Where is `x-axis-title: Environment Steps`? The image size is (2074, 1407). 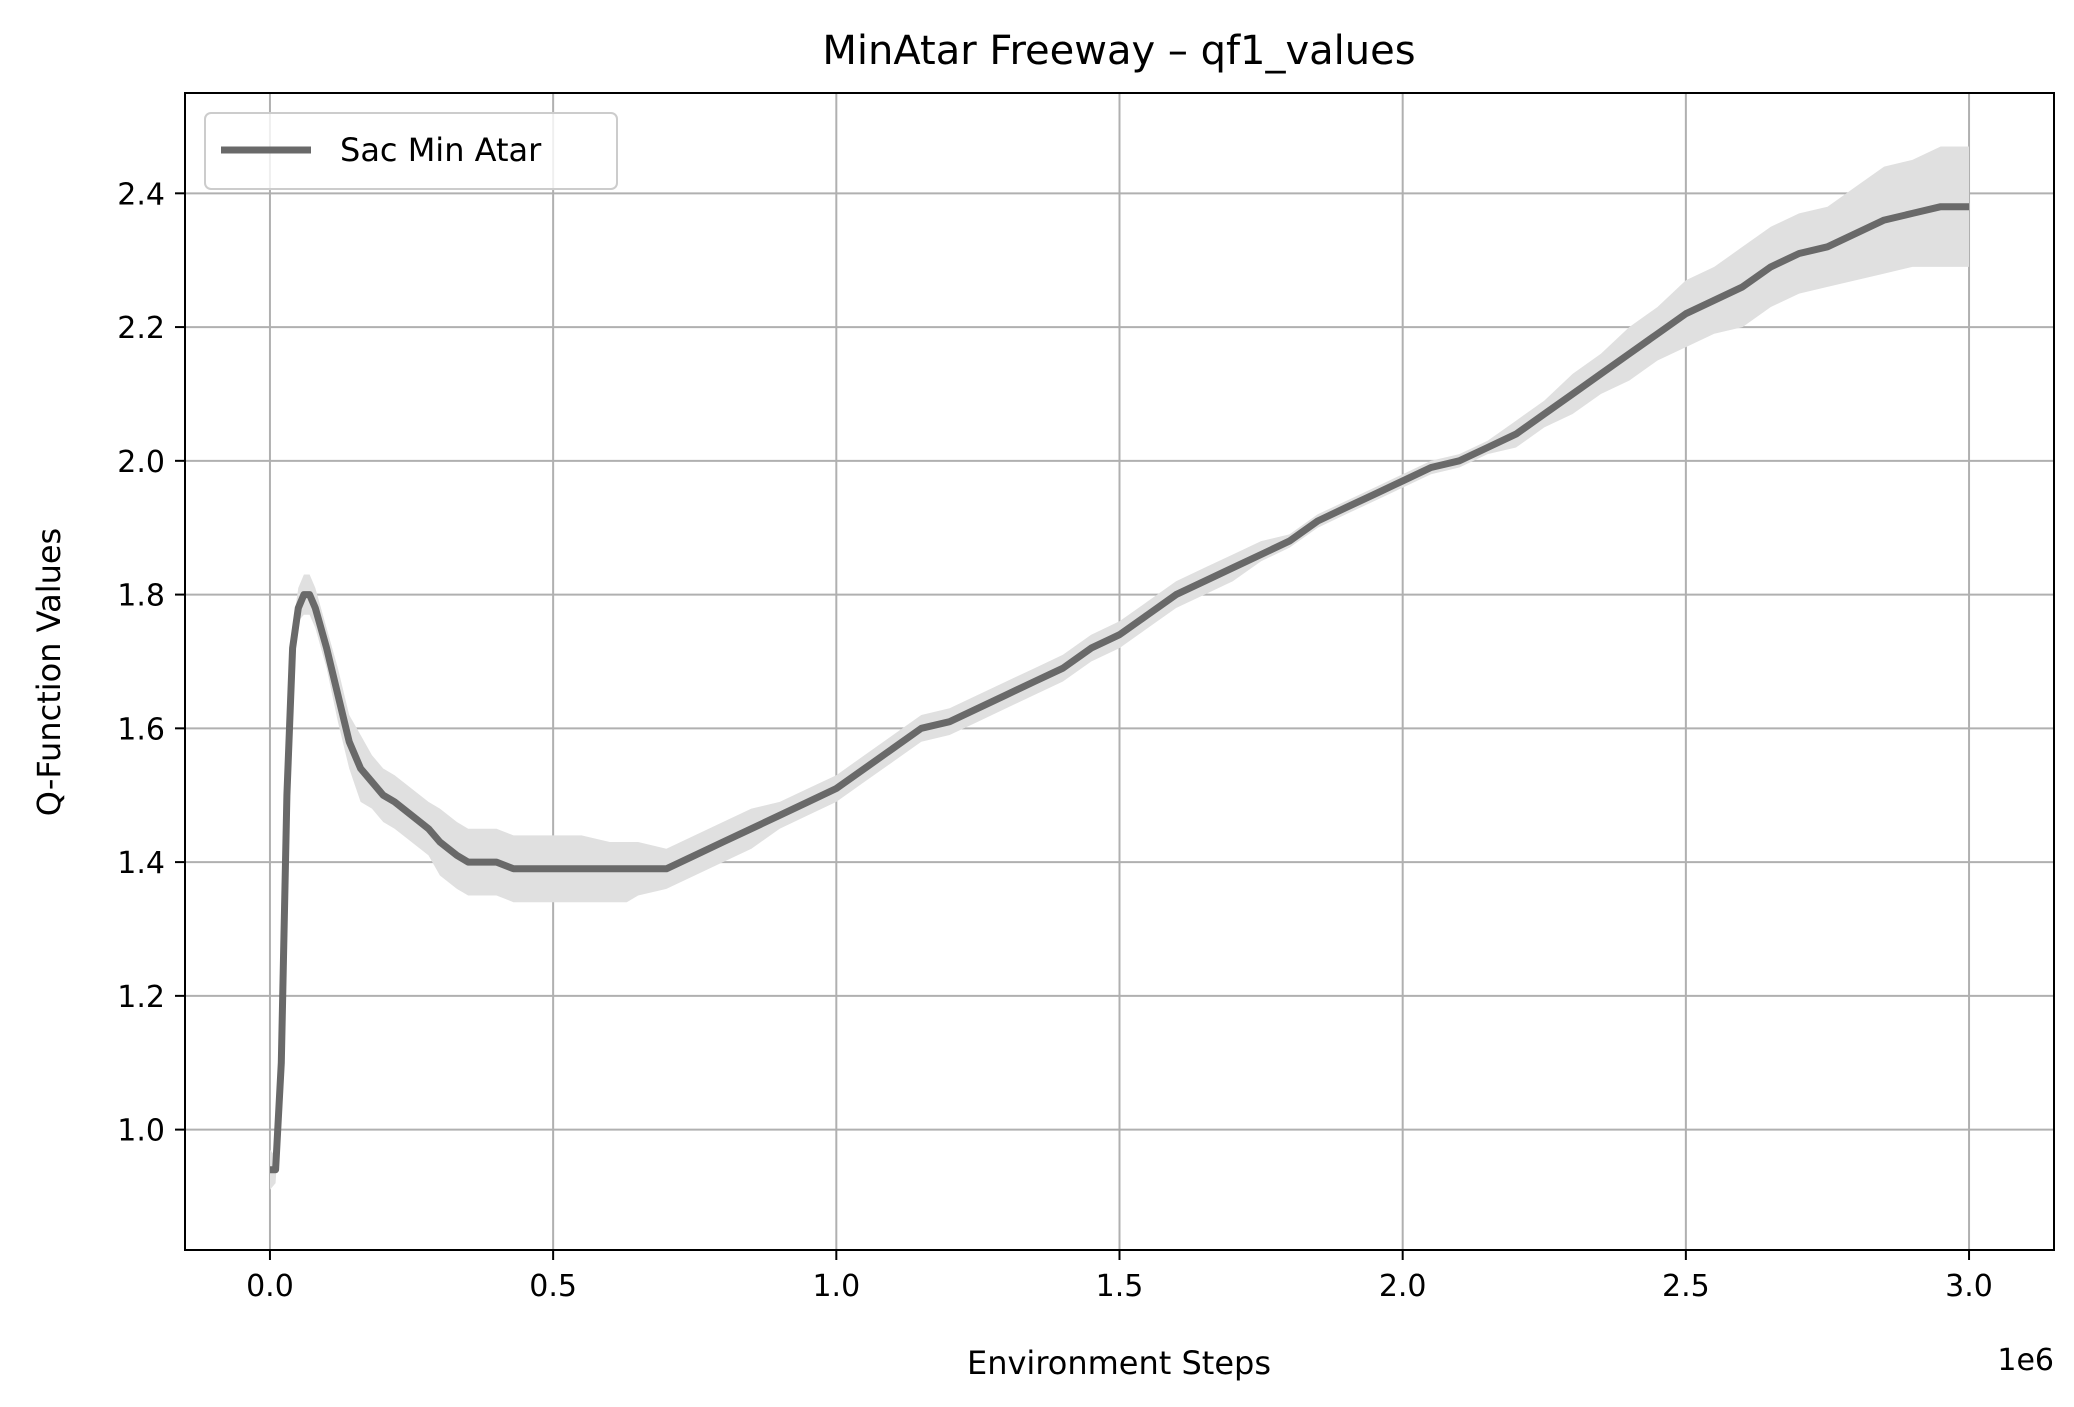 x-axis-title: Environment Steps is located at coordinates (1119, 1363).